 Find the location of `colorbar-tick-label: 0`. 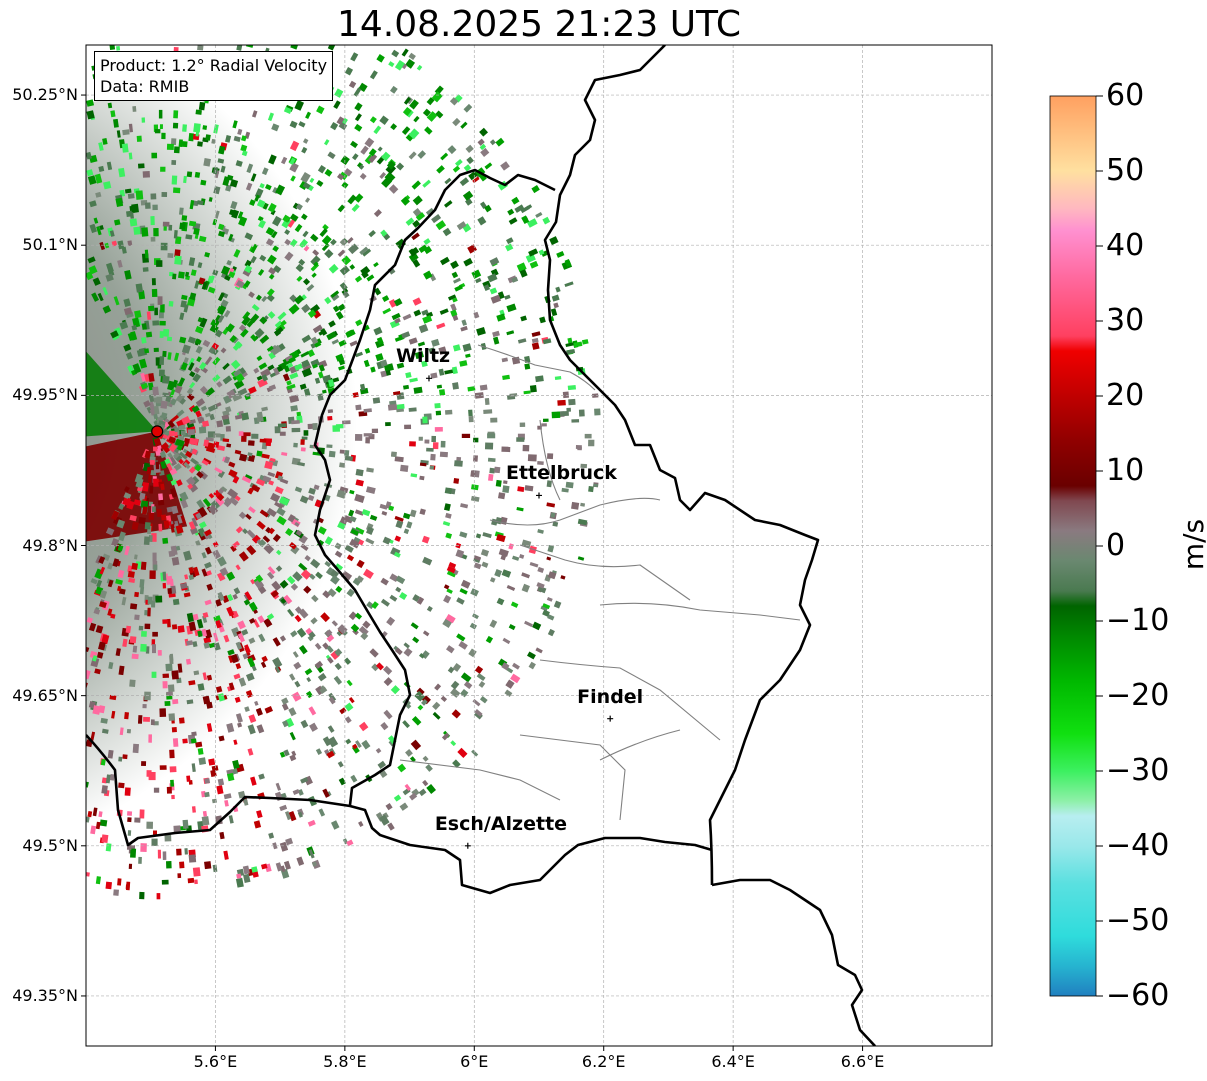

colorbar-tick-label: 0 is located at coordinates (1116, 545).